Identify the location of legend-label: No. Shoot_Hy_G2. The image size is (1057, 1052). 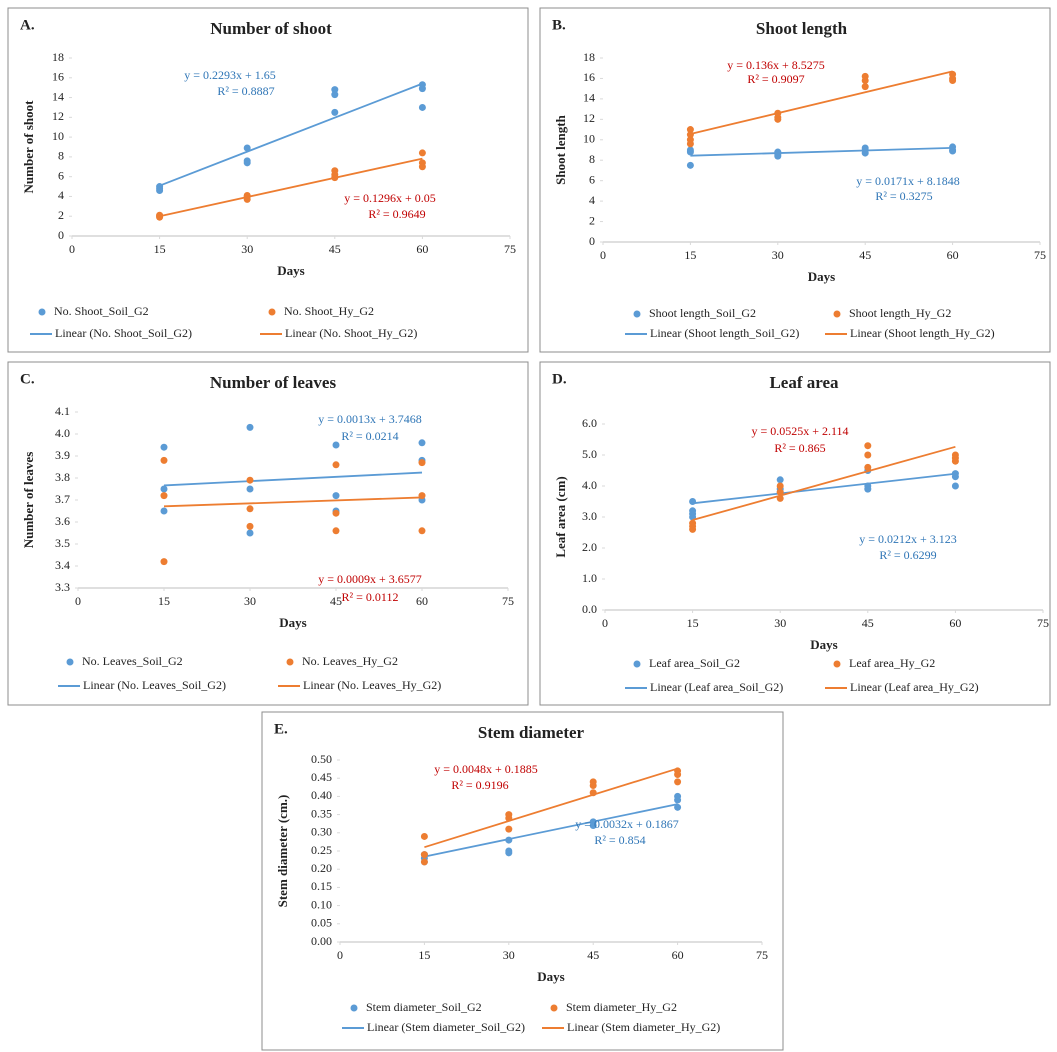
(329, 311).